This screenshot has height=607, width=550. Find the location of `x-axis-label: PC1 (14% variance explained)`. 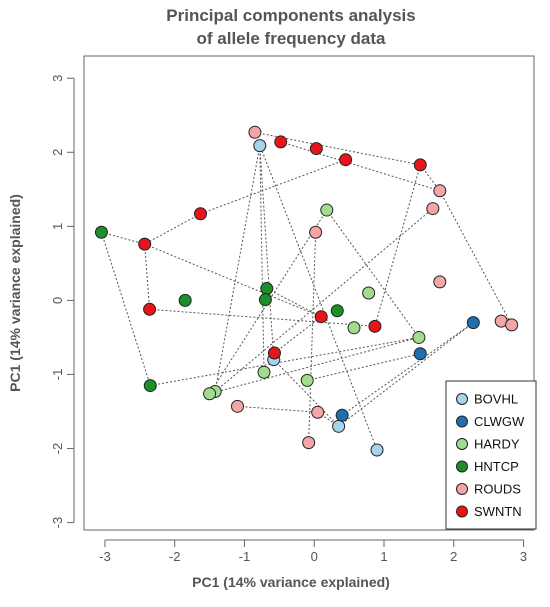

x-axis-label: PC1 (14% variance explained) is located at coordinates (291, 582).